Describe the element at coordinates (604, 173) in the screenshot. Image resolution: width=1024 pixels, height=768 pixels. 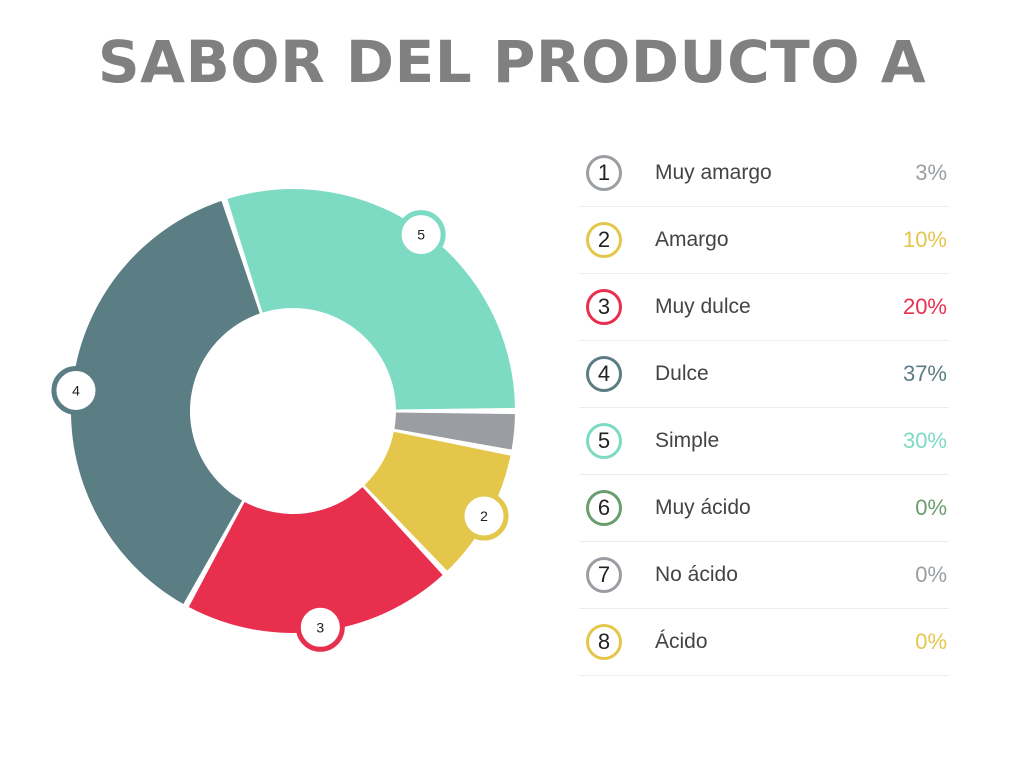
I see `legend-number-badge: 1` at that location.